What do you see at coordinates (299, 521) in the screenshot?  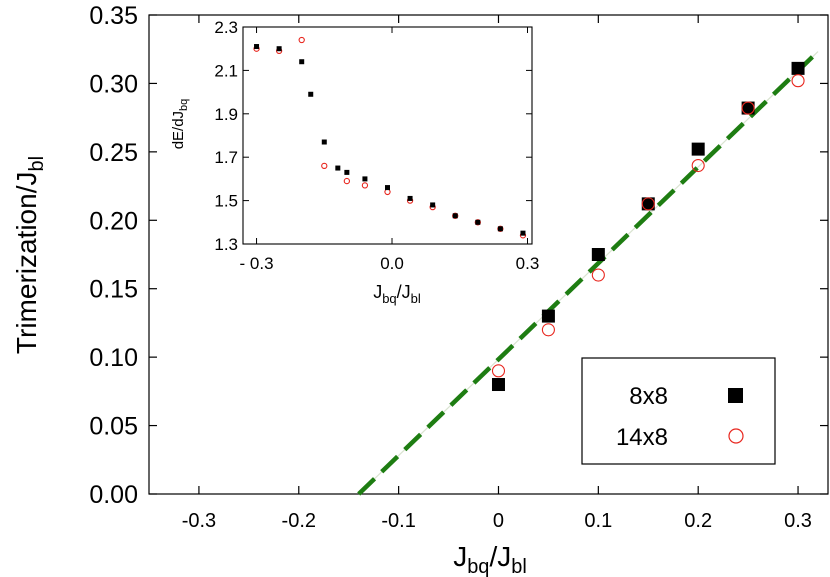 I see `main-x-tick-label: -0.2` at bounding box center [299, 521].